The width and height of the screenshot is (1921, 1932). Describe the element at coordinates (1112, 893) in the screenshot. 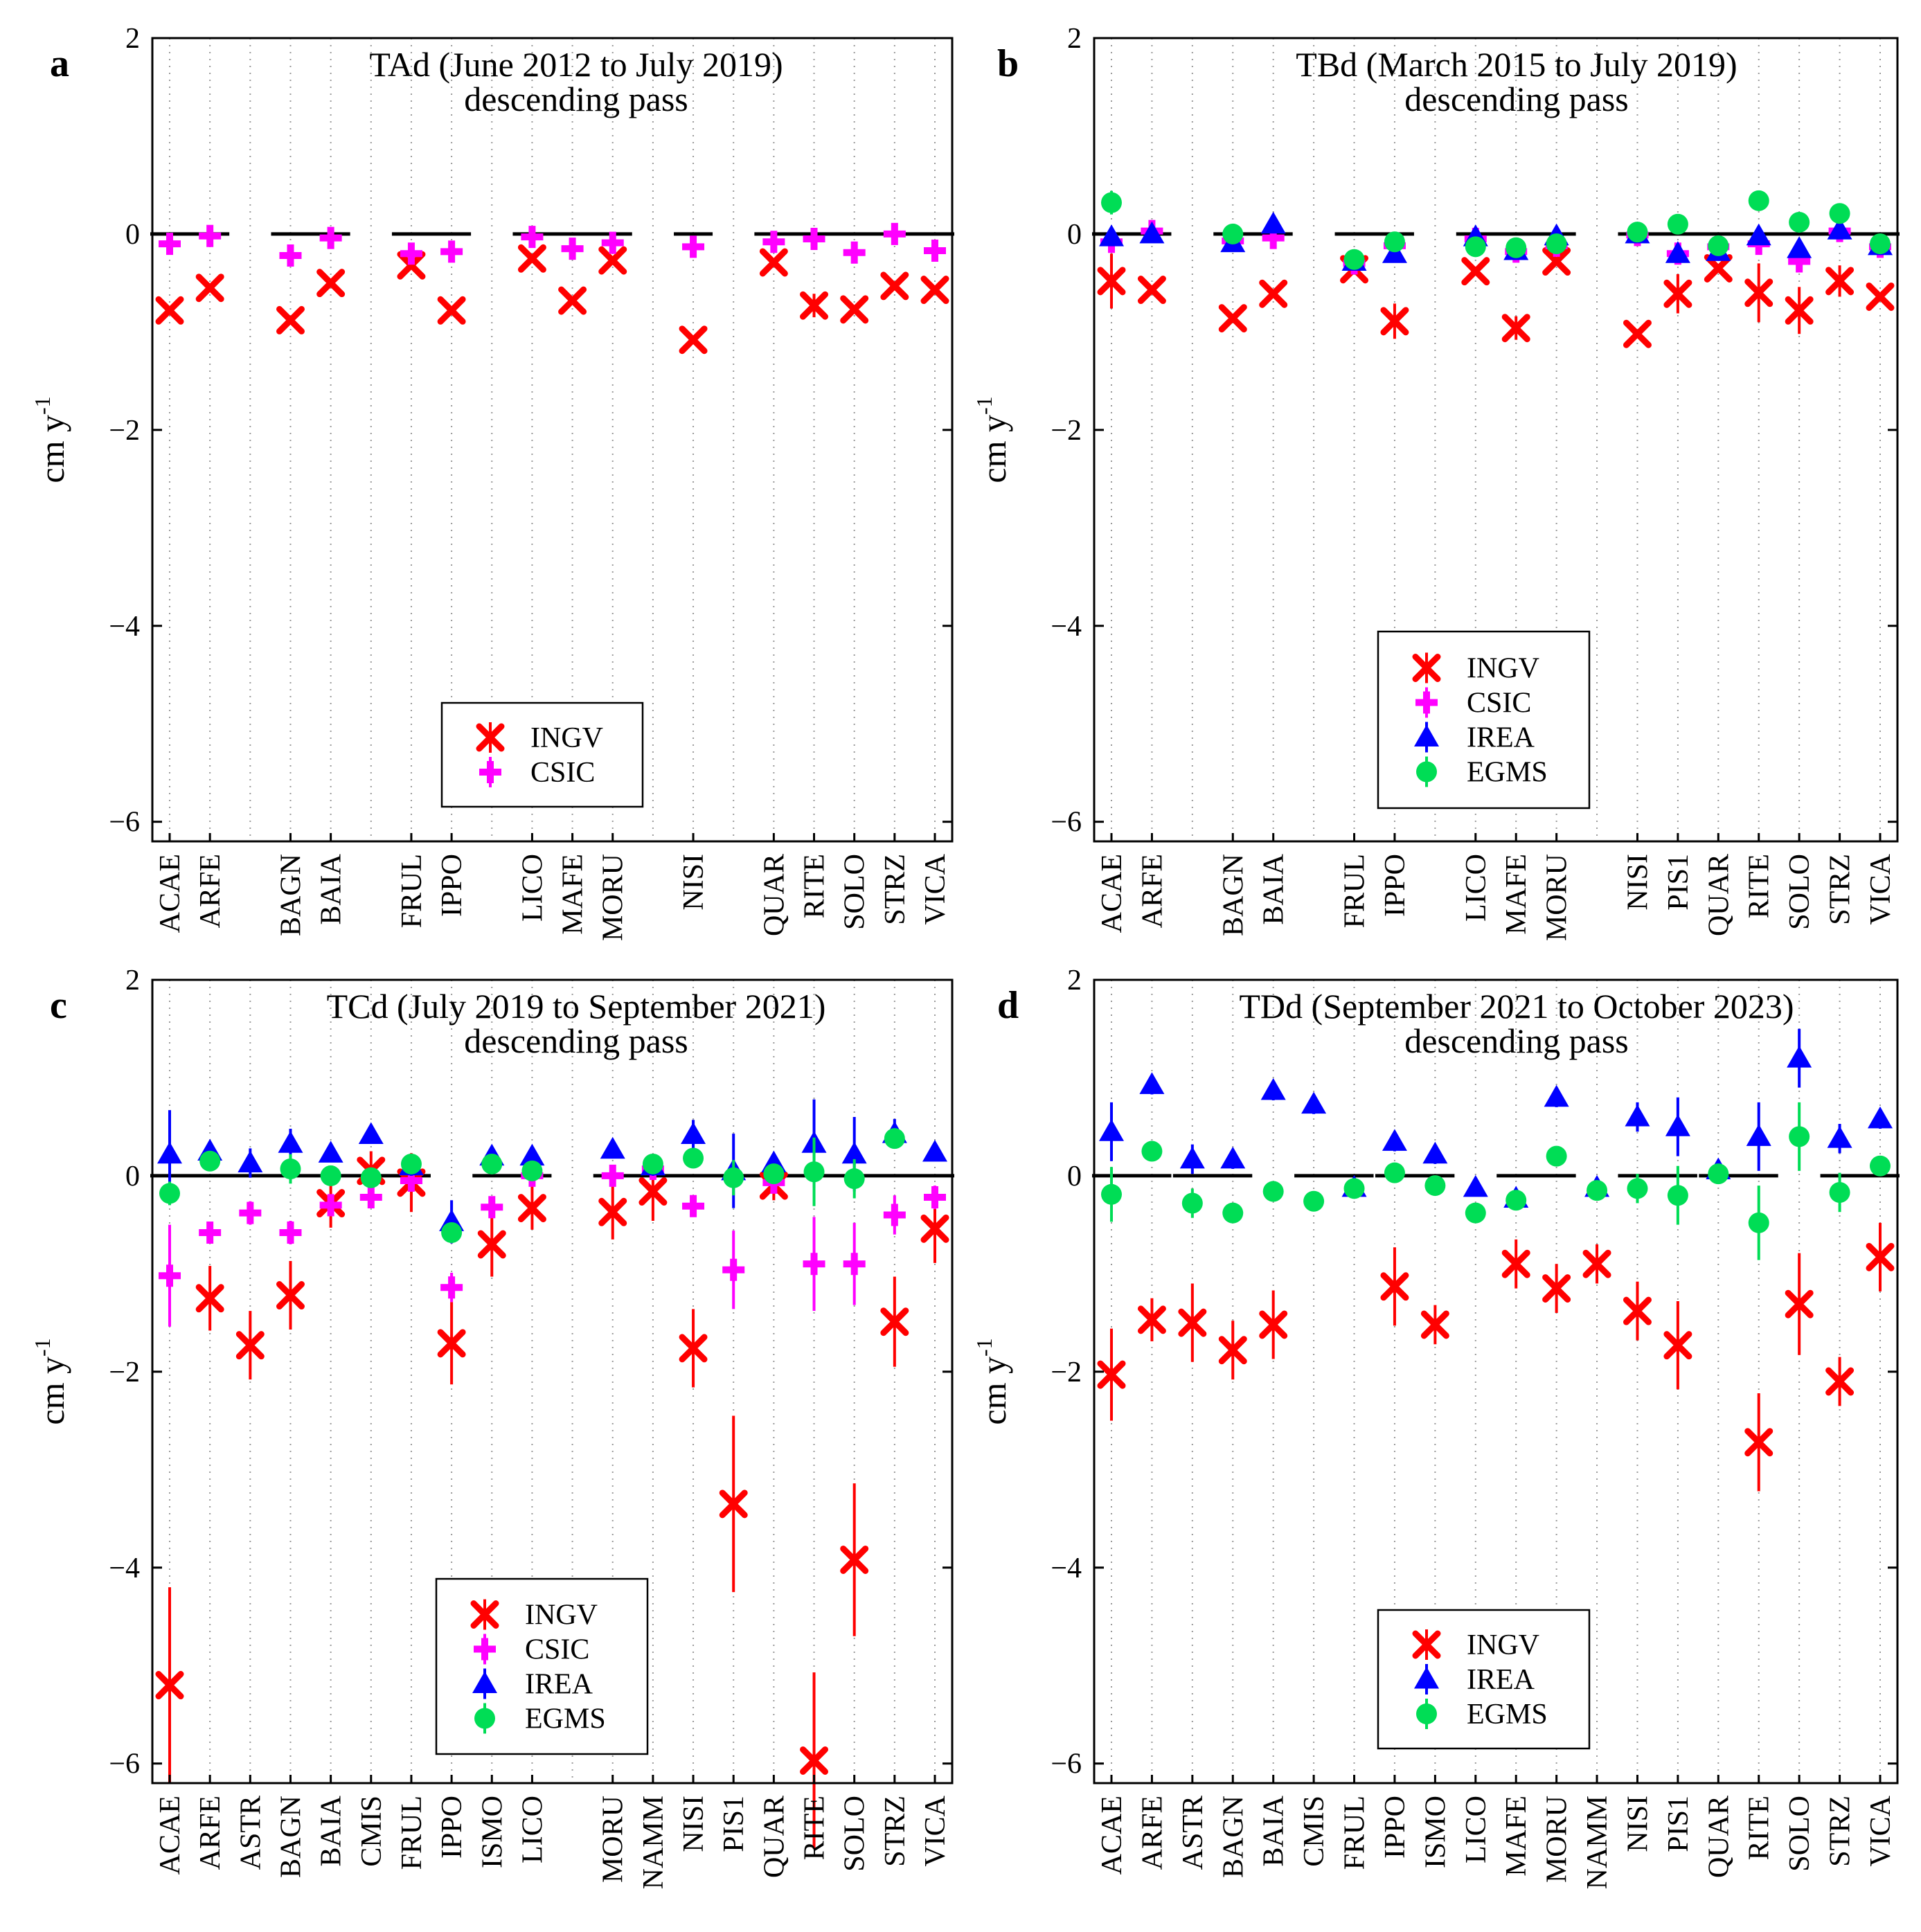

I see `x-tick-label-acae: ACAE` at that location.